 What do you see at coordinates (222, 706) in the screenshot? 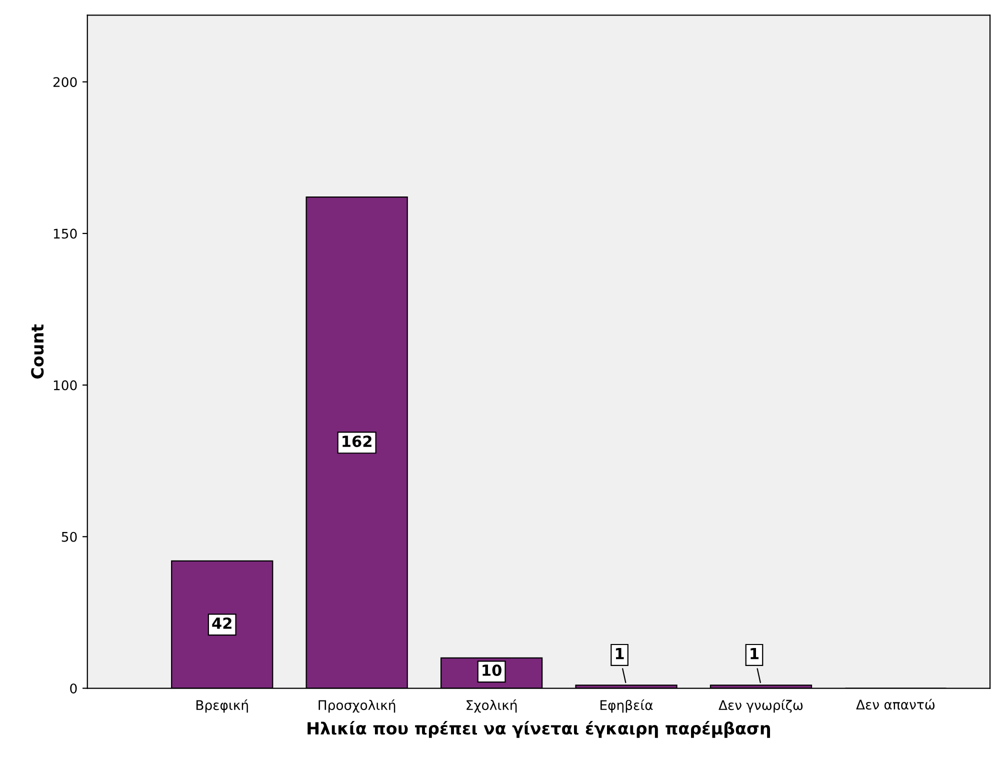
I see `x-tick-label: Βρεφική` at bounding box center [222, 706].